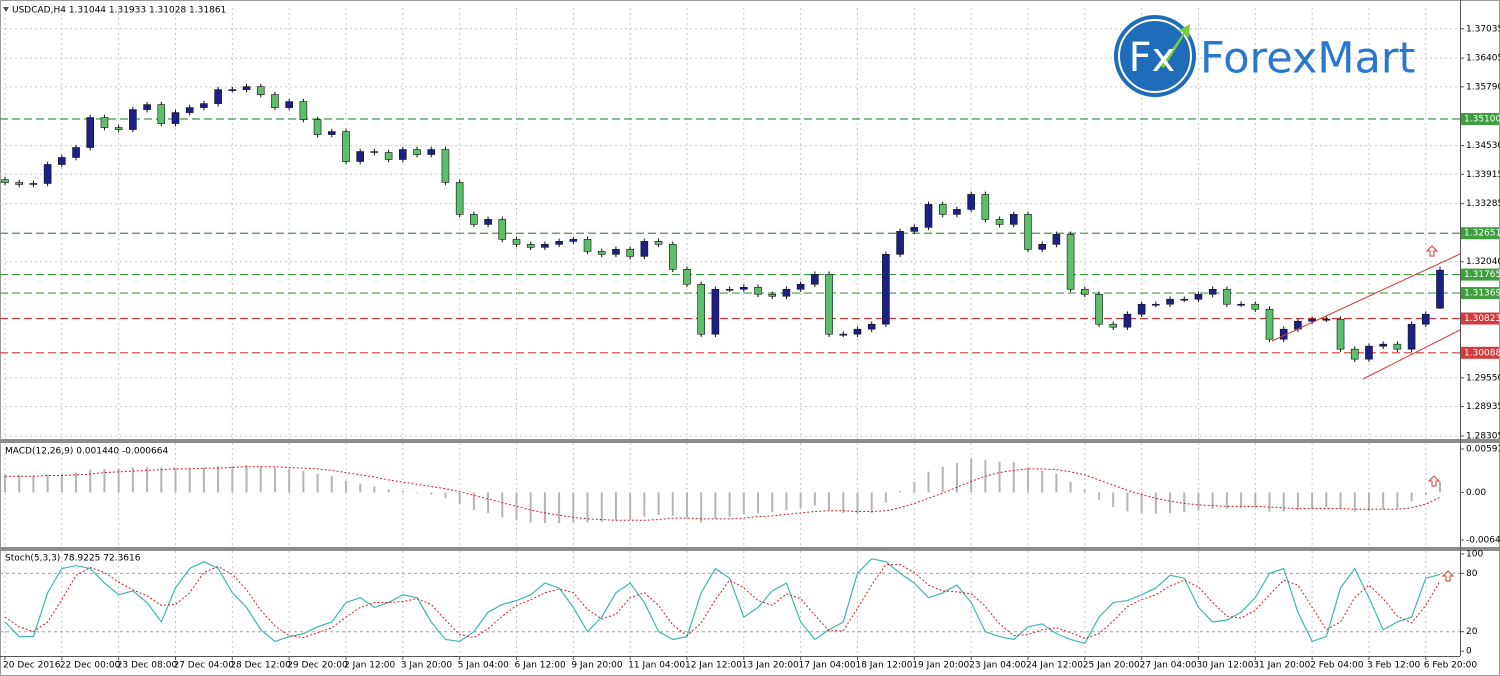 The width and height of the screenshot is (1500, 676). What do you see at coordinates (827, 666) in the screenshot?
I see `x-tick-label: 17 Jan 04:00` at bounding box center [827, 666].